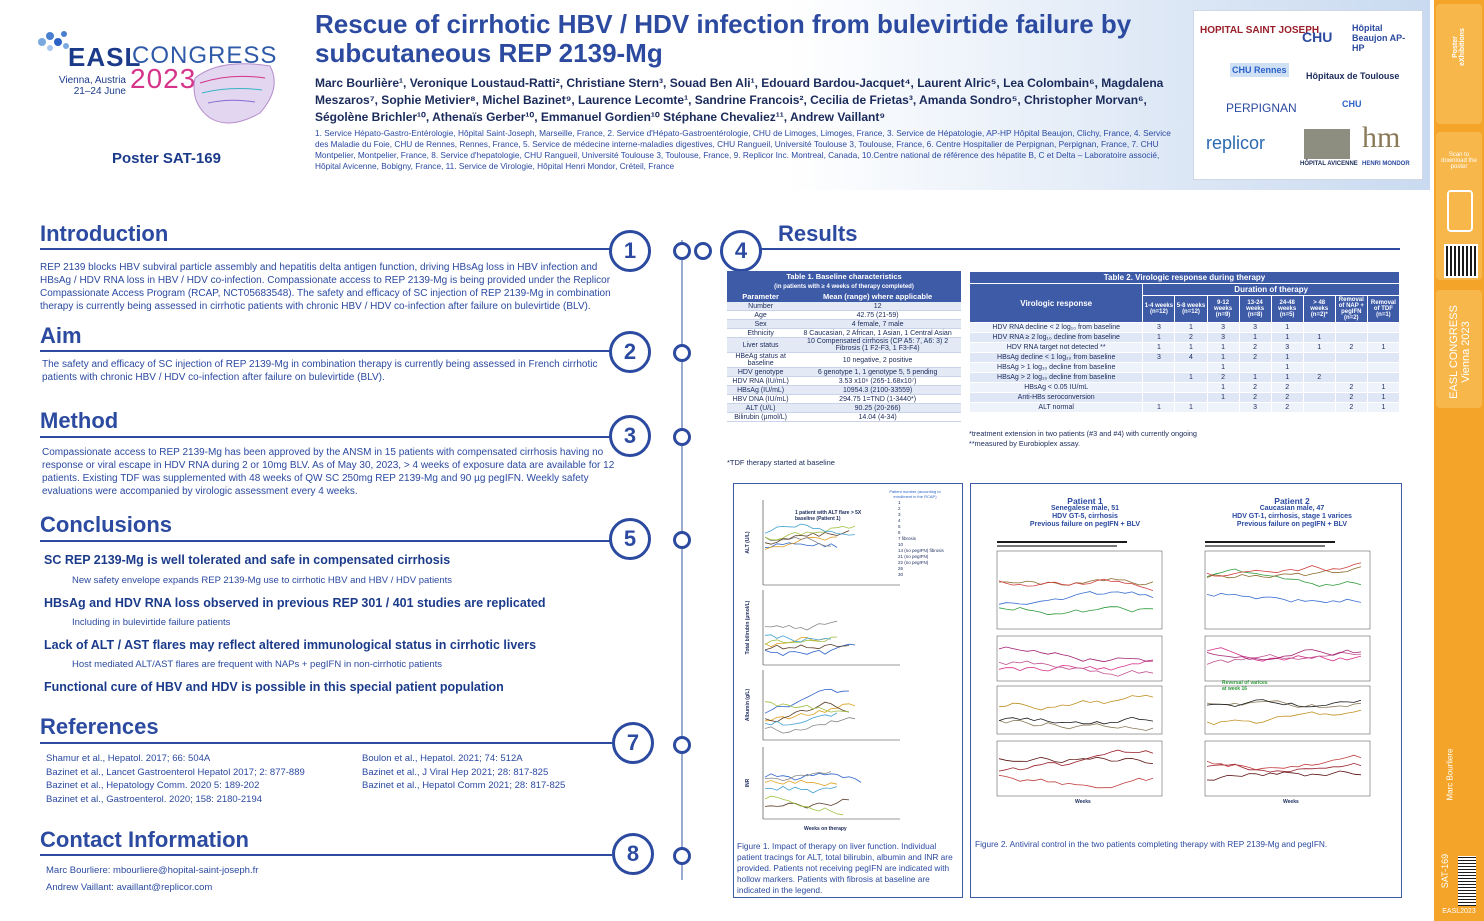  What do you see at coordinates (1459, 64) in the screenshot?
I see `poster-exhibitions-badge` at bounding box center [1459, 64].